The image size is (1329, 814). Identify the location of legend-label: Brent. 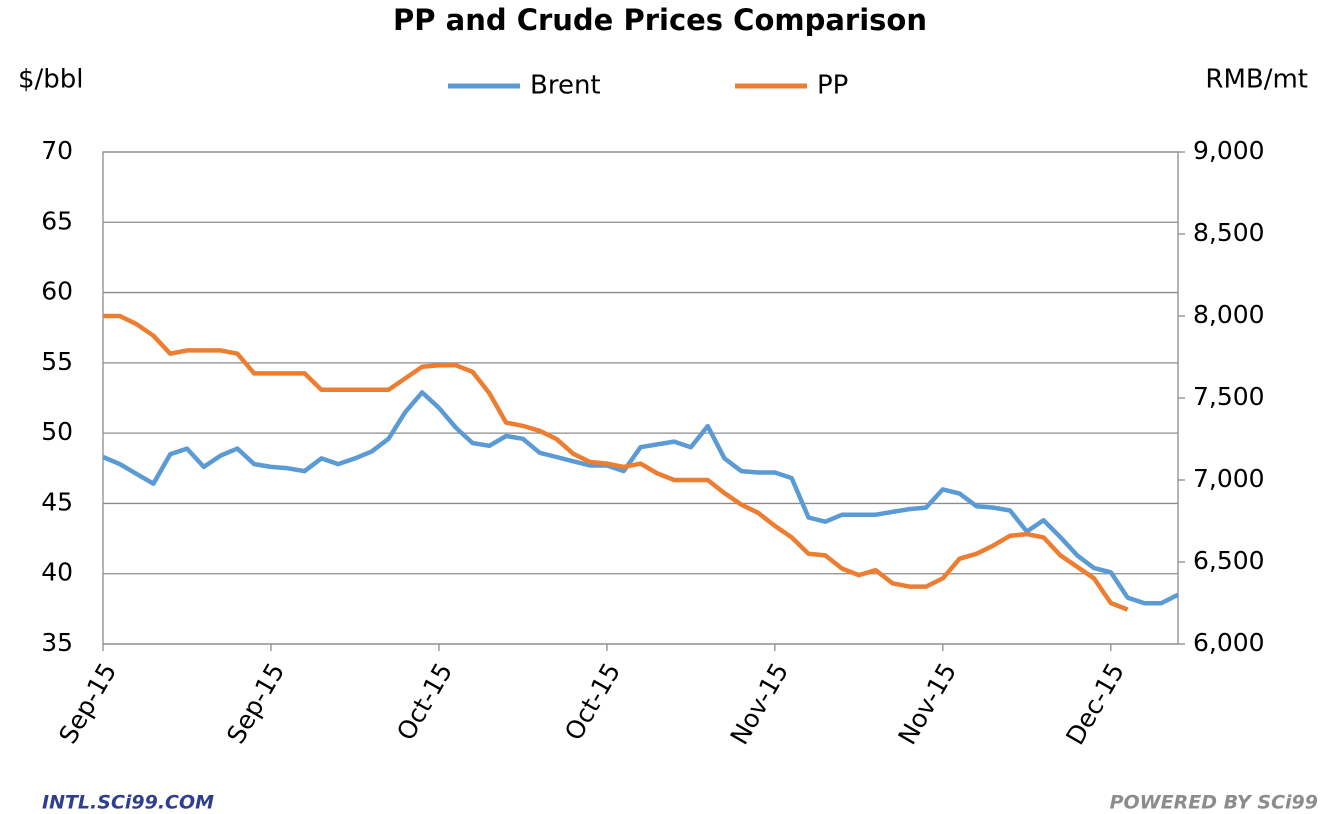
(565, 86).